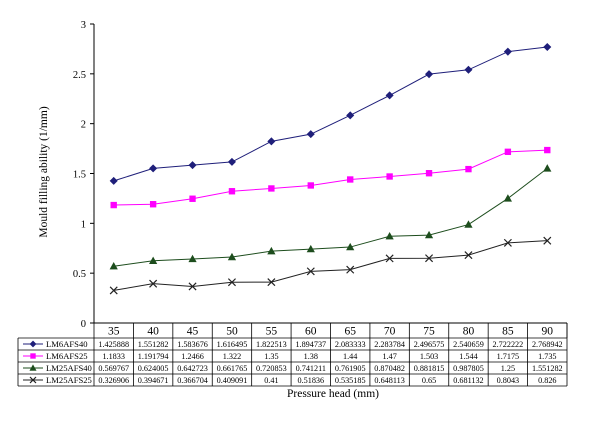 Image resolution: width=600 pixels, height=426 pixels. Describe the element at coordinates (113, 344) in the screenshot. I see `data-label: 1.425888` at that location.